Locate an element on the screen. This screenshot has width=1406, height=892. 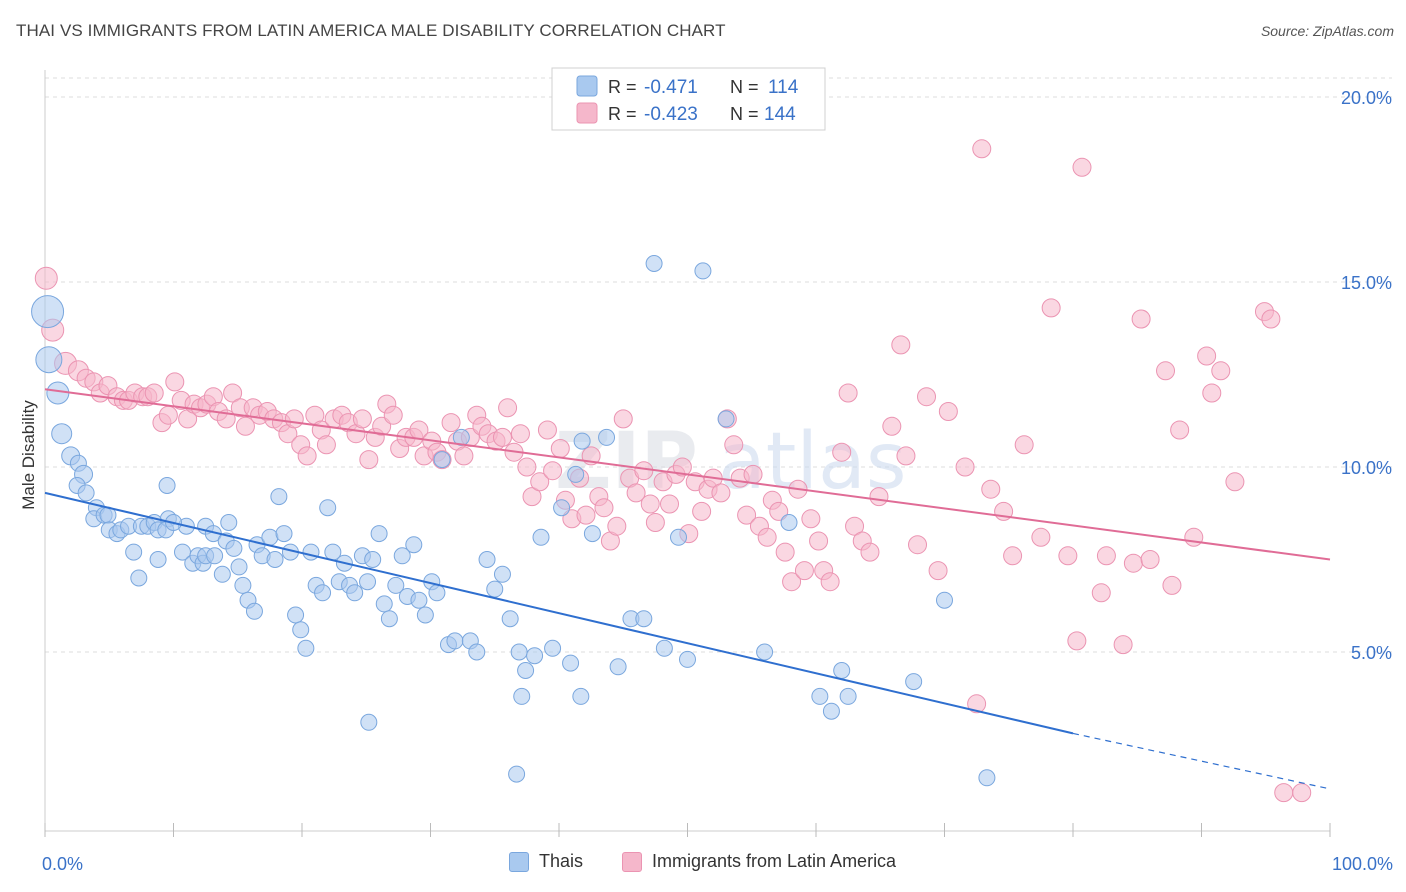
legend-n-value-blue: 114 is located at coordinates (783, 87).